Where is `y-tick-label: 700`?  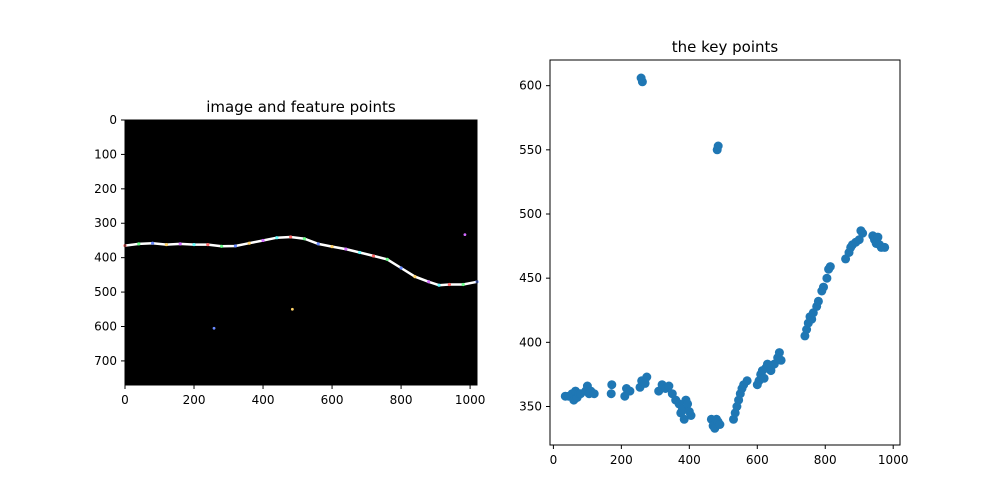
y-tick-label: 700 is located at coordinates (105, 361).